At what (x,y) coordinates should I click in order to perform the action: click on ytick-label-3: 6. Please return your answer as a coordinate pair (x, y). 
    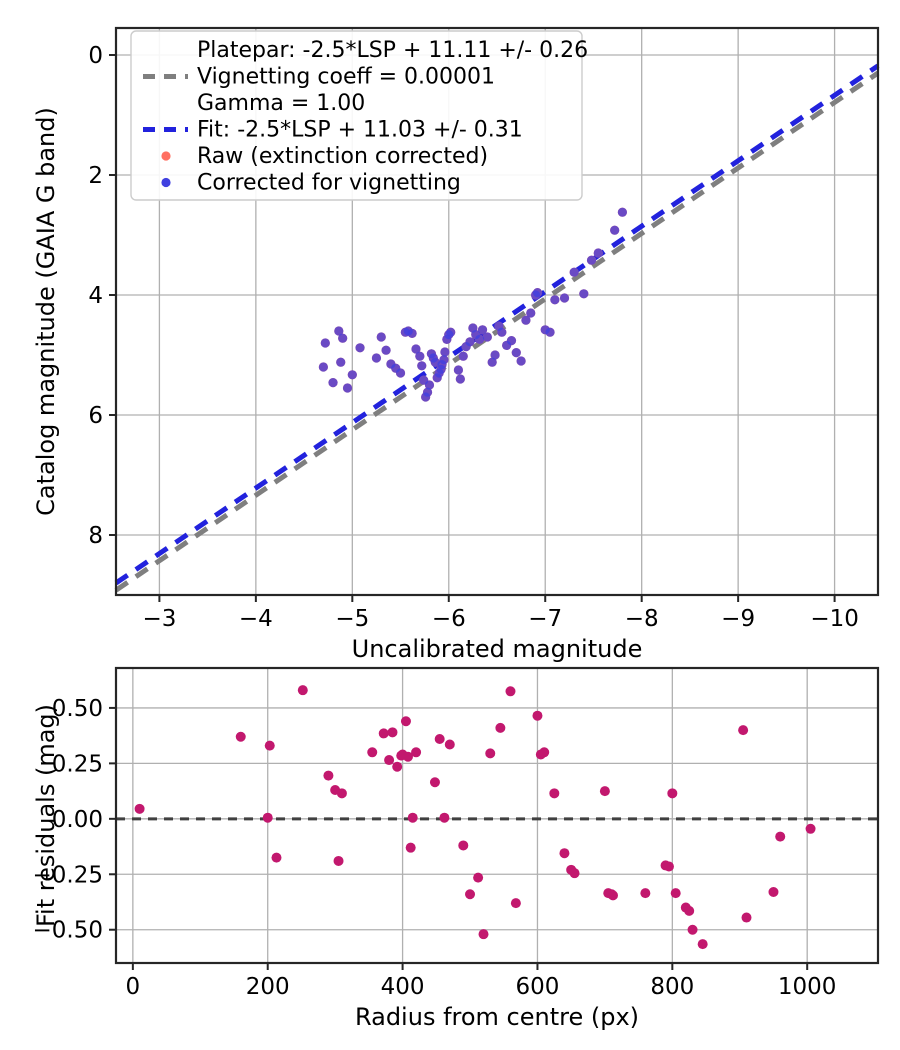
    Looking at the image, I should click on (95, 416).